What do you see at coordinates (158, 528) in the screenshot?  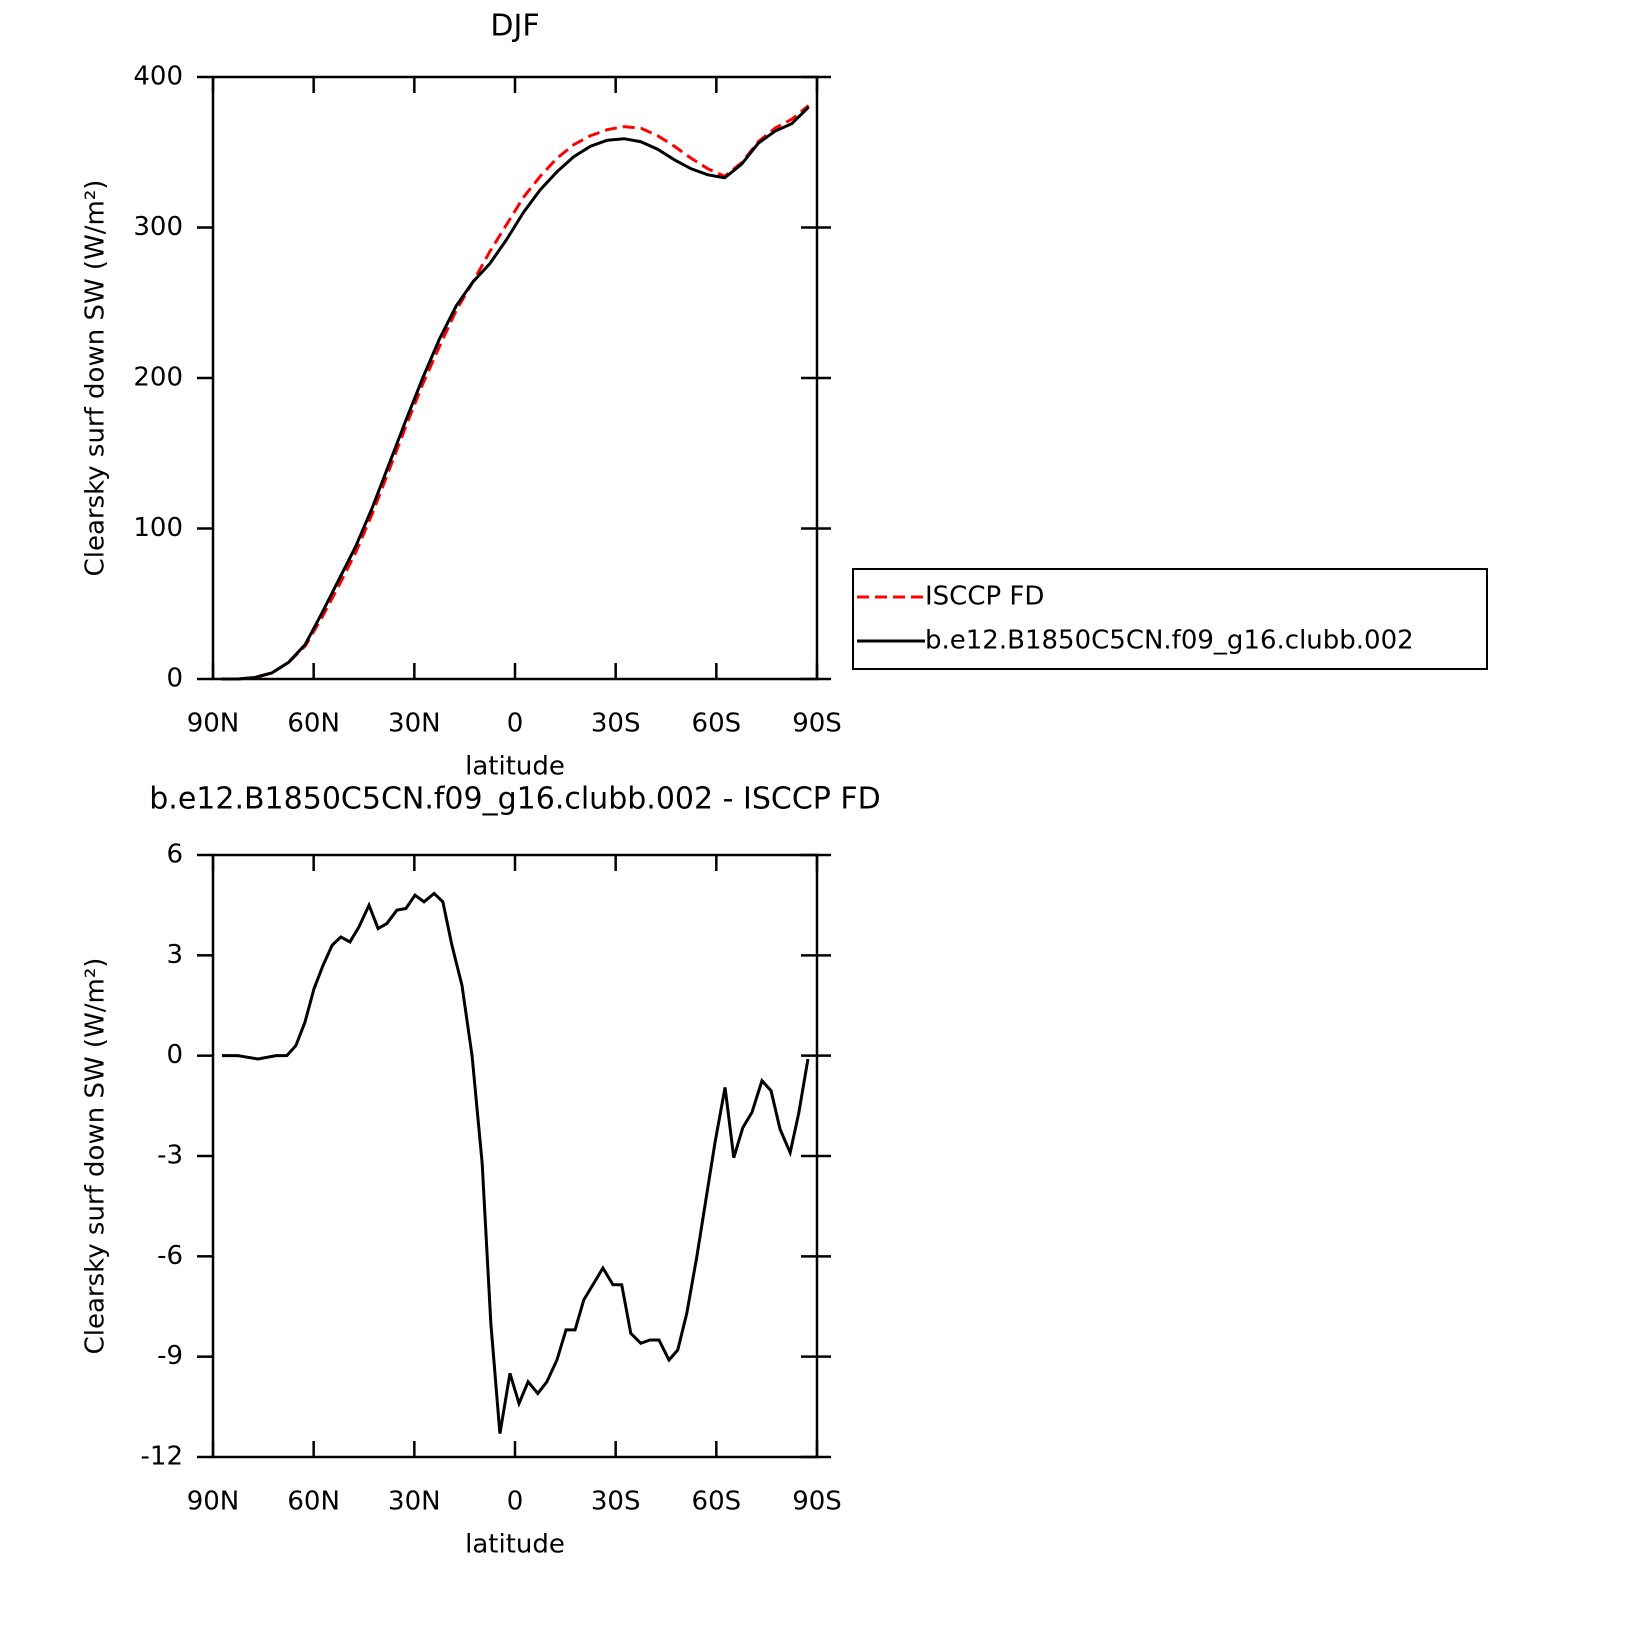 I see `y-tick-label: 100` at bounding box center [158, 528].